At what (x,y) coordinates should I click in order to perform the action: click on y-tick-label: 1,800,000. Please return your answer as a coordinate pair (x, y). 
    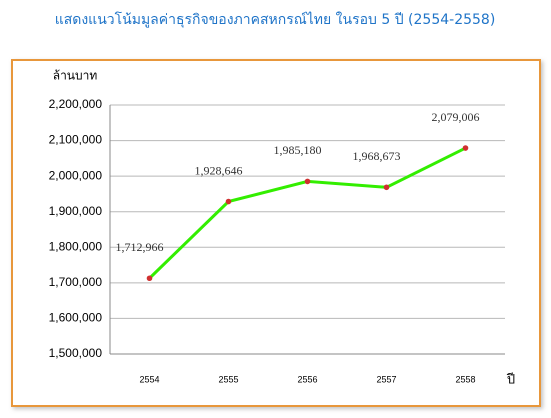
    Looking at the image, I should click on (76, 246).